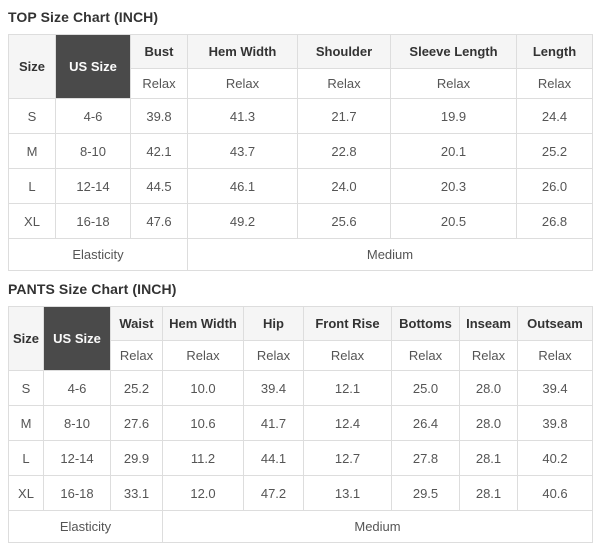  I want to click on top-row-l: L 12-14 44.5 46.1 24.0 20.3 26.0, so click(300, 186).